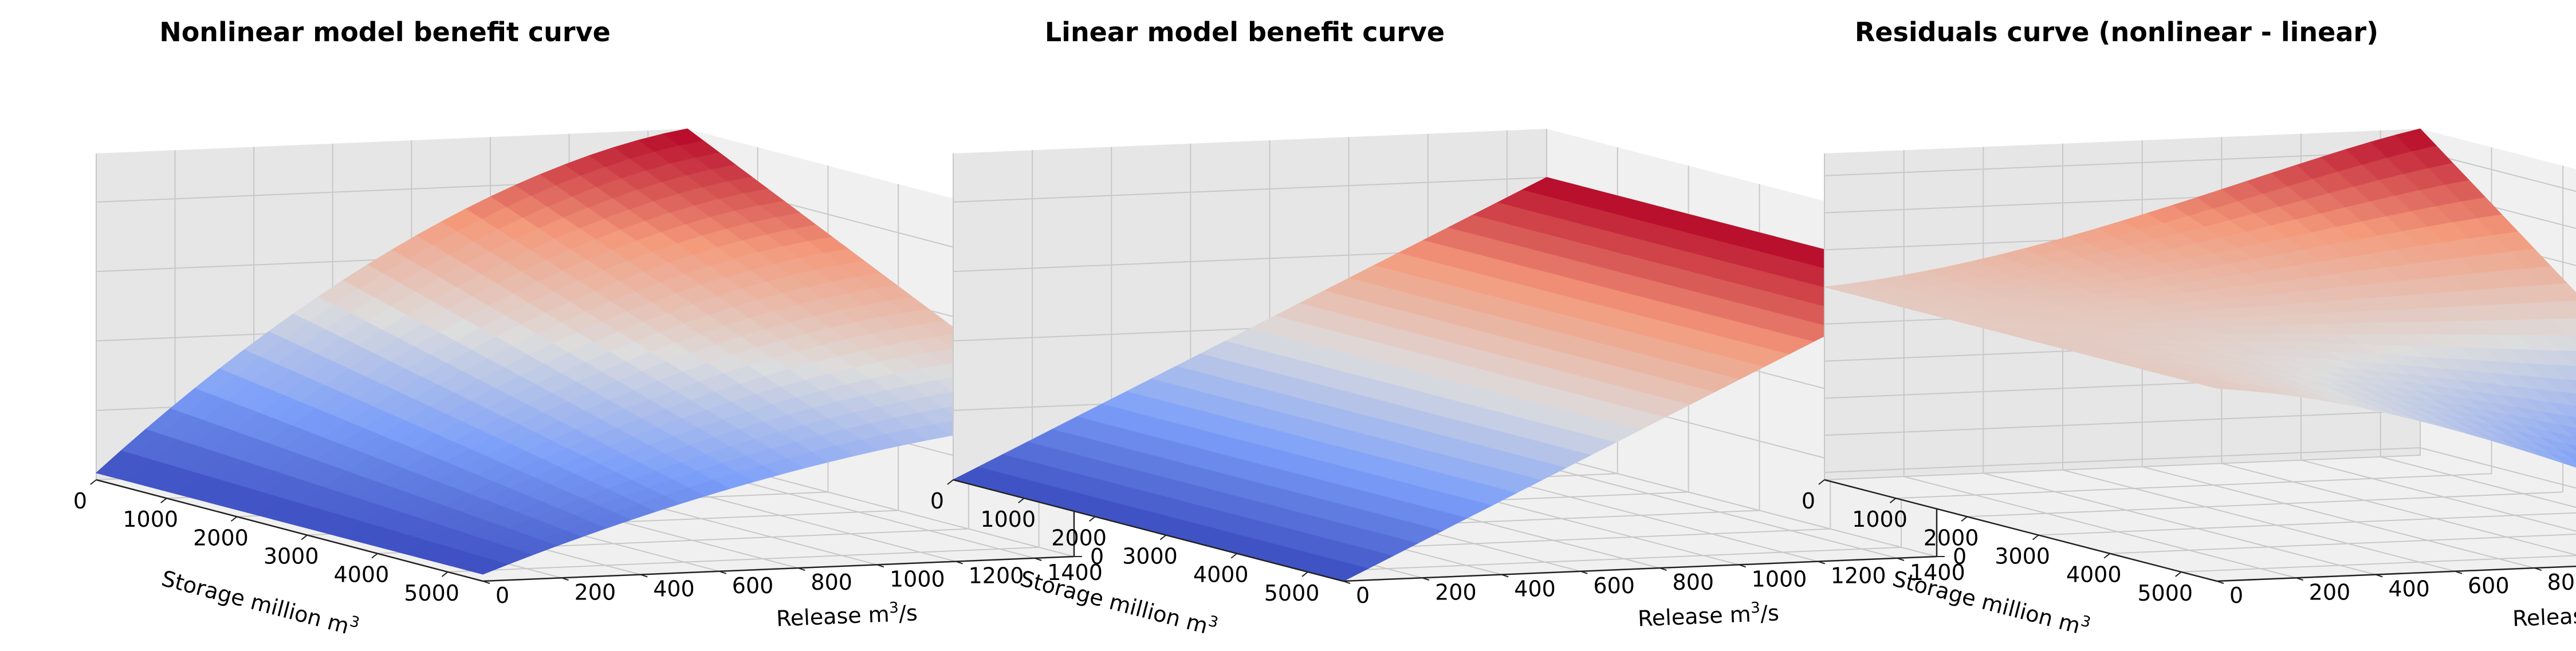 The width and height of the screenshot is (2576, 651). I want to click on chart-title: Nonlinear model benefit curve, so click(385, 32).